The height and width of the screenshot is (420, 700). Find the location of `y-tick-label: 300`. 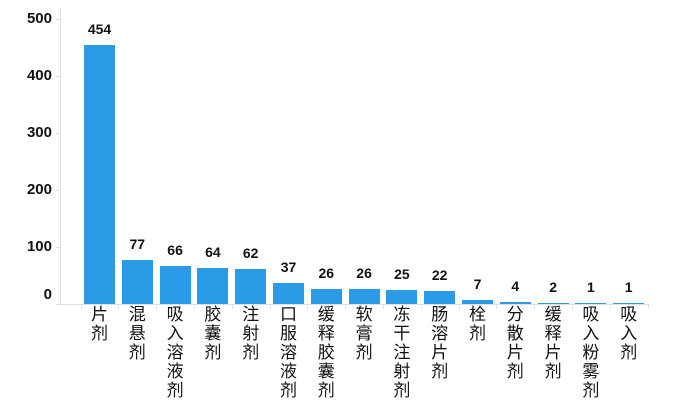

y-tick-label: 300 is located at coordinates (39, 132).